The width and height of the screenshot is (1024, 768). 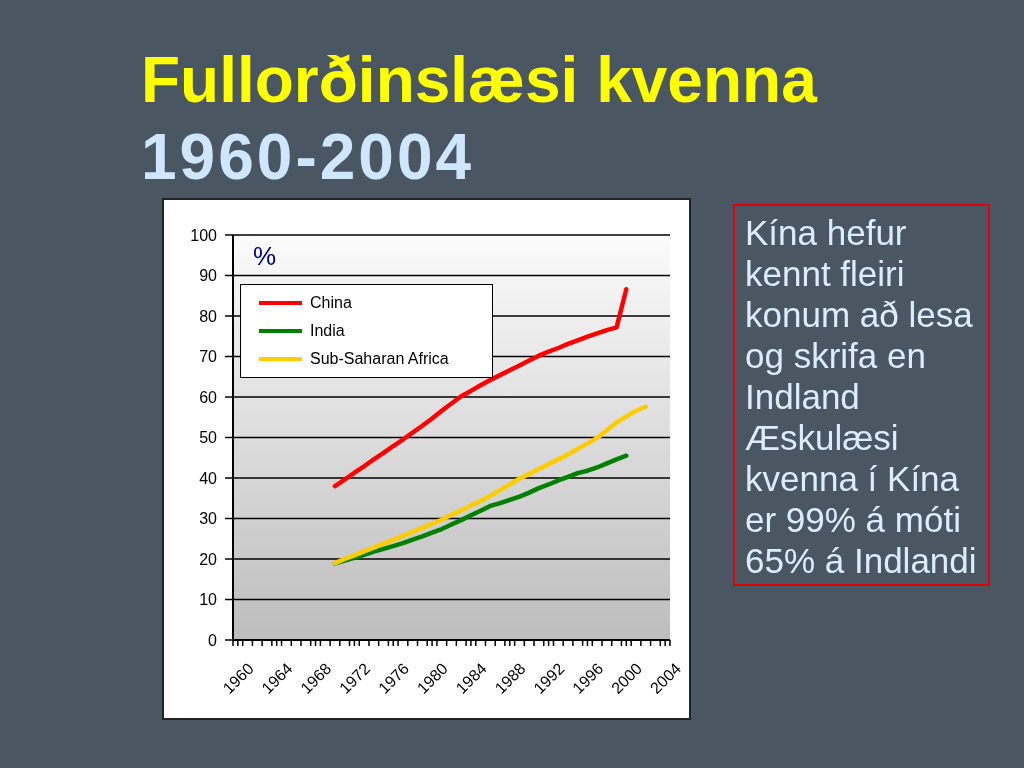 I want to click on y-tick-label: 80, so click(x=208, y=316).